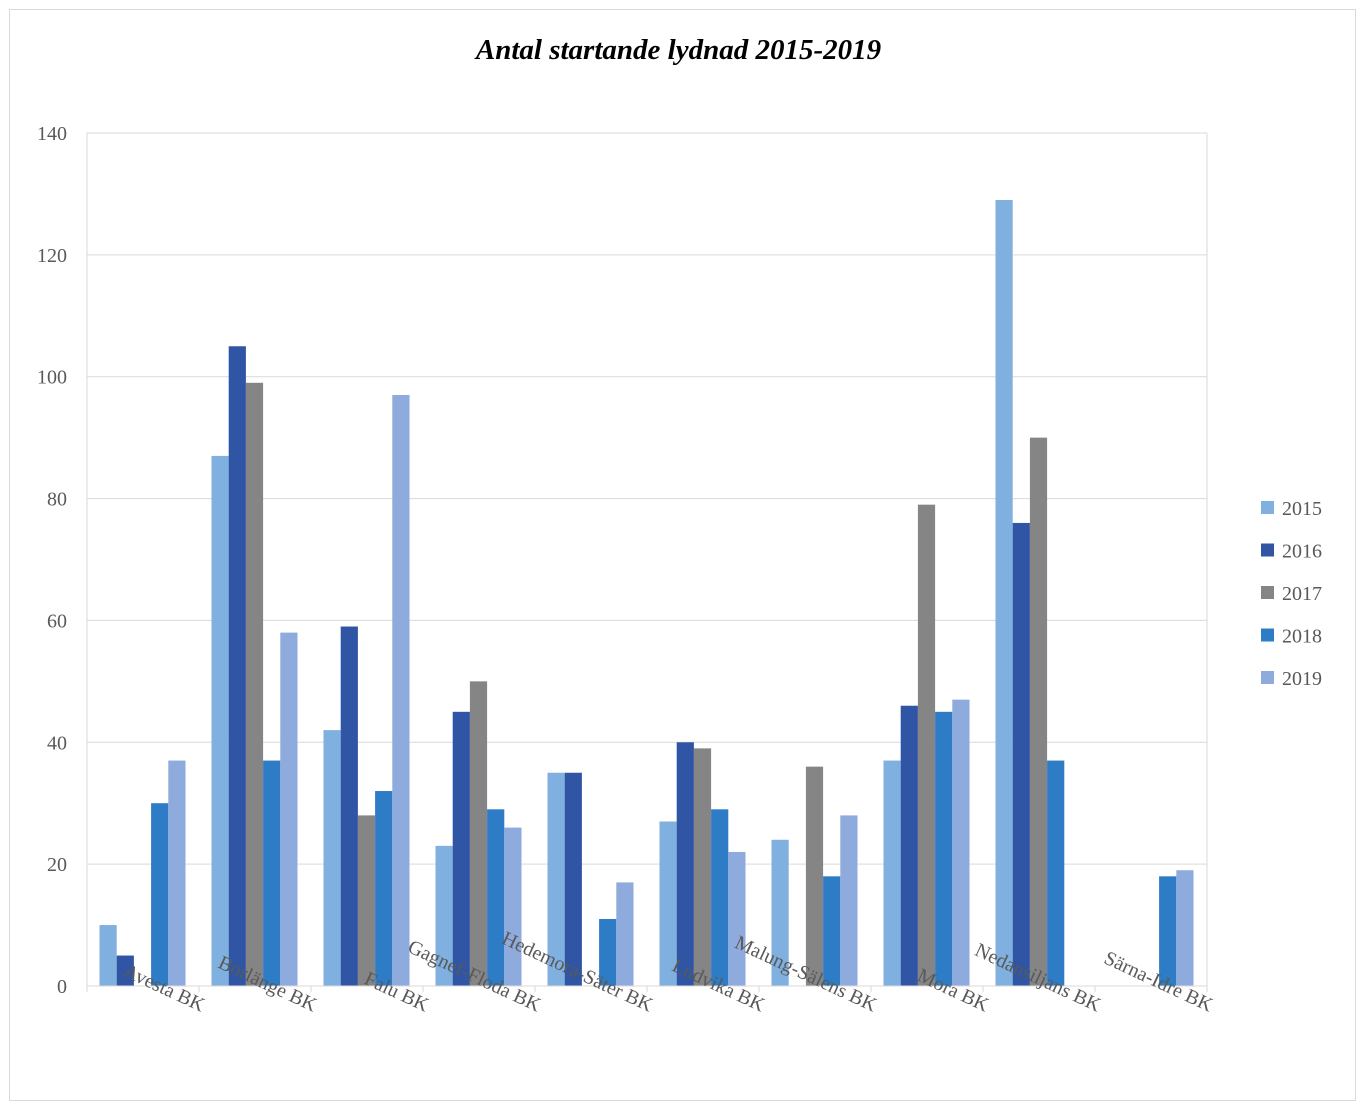 The image size is (1357, 1102). I want to click on legend-label-2018: 2018, so click(1302, 637).